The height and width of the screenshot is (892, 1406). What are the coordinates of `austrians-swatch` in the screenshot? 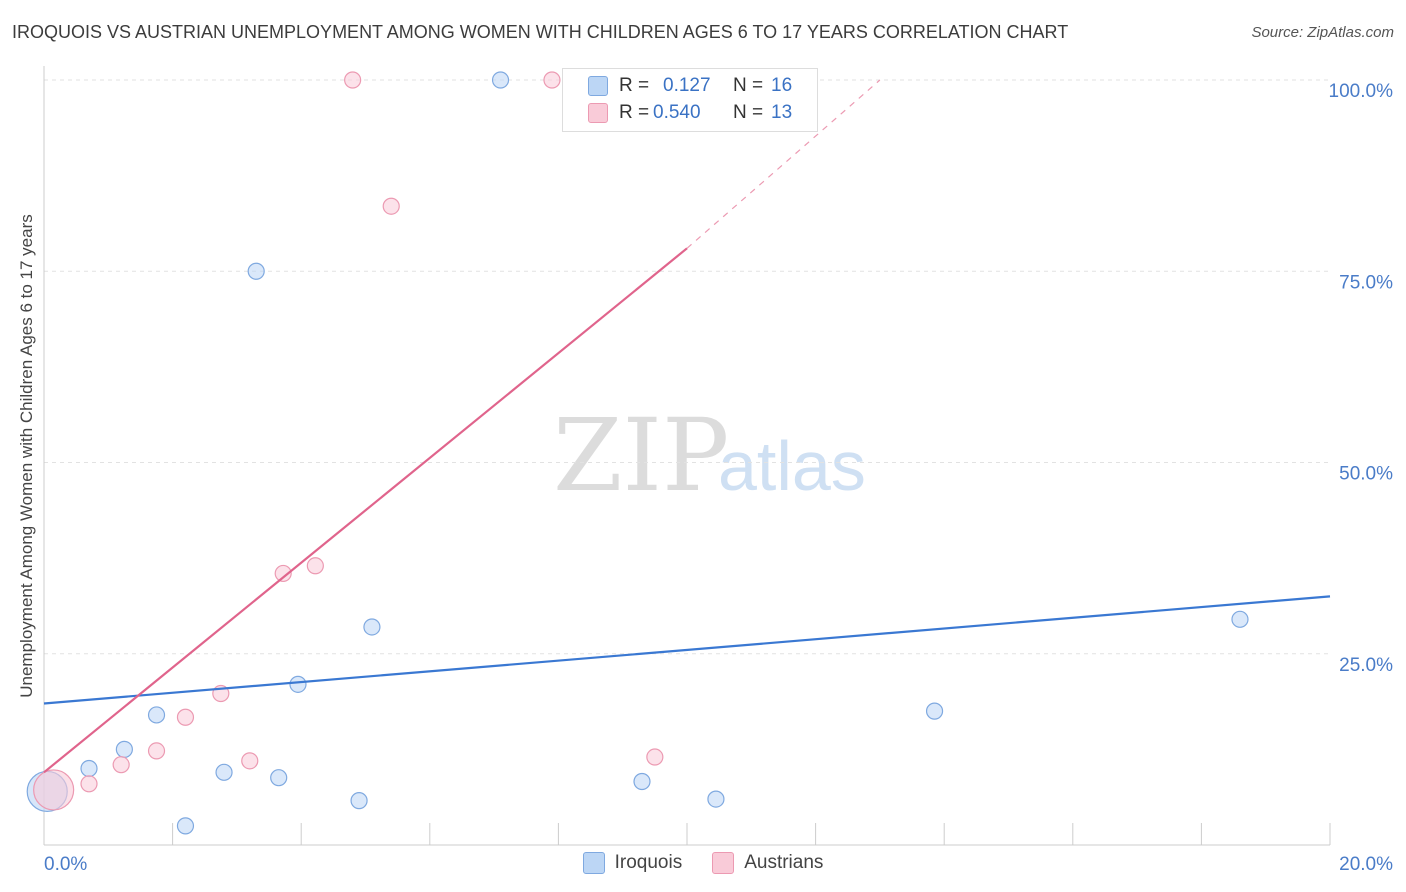 It's located at (598, 113).